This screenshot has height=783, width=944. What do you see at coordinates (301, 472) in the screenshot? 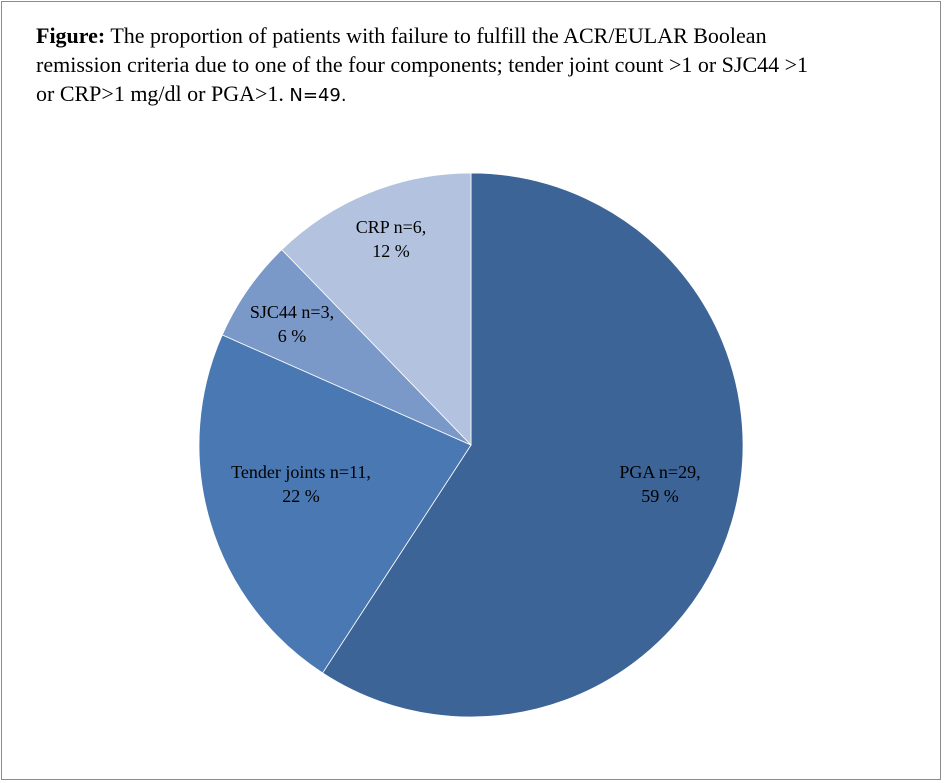
I see `pie-label-line1: Tender joints n=11,` at bounding box center [301, 472].